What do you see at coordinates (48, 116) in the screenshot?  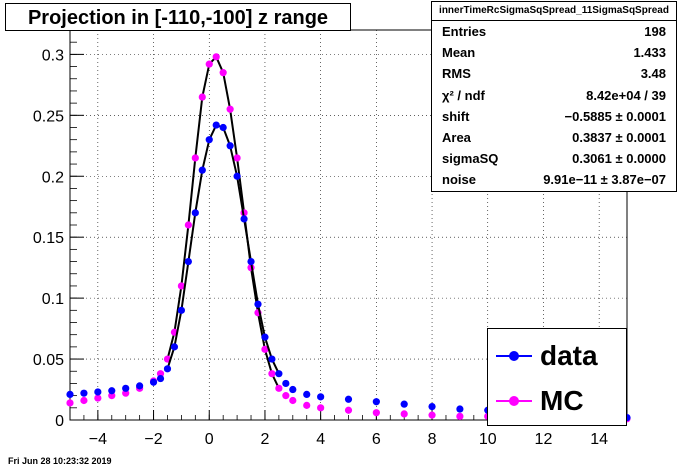 I see `y-tick-label: 0.25` at bounding box center [48, 116].